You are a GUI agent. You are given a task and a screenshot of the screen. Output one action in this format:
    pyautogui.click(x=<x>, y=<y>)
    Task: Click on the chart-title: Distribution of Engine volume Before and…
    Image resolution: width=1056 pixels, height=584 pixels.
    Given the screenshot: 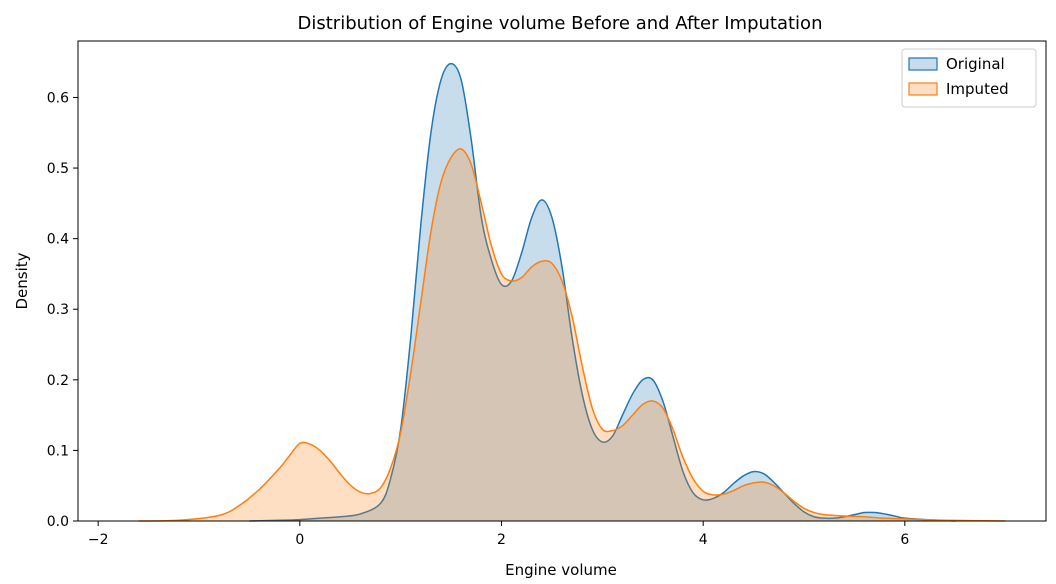 What is the action you would take?
    pyautogui.click(x=560, y=23)
    